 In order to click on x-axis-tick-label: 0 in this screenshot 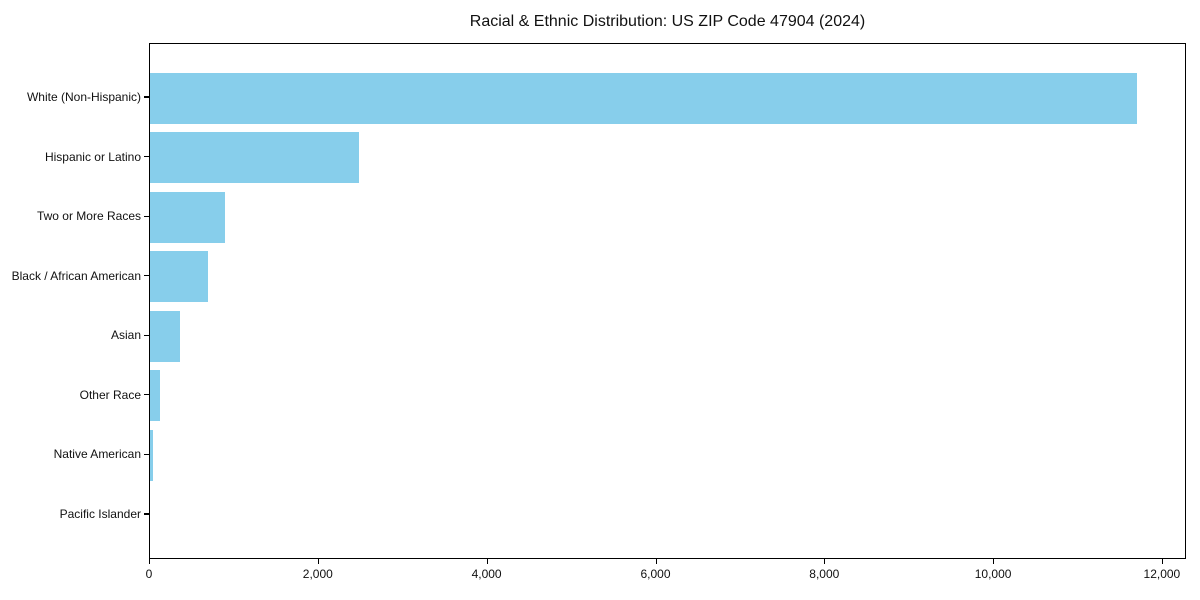, I will do `click(149, 574)`.